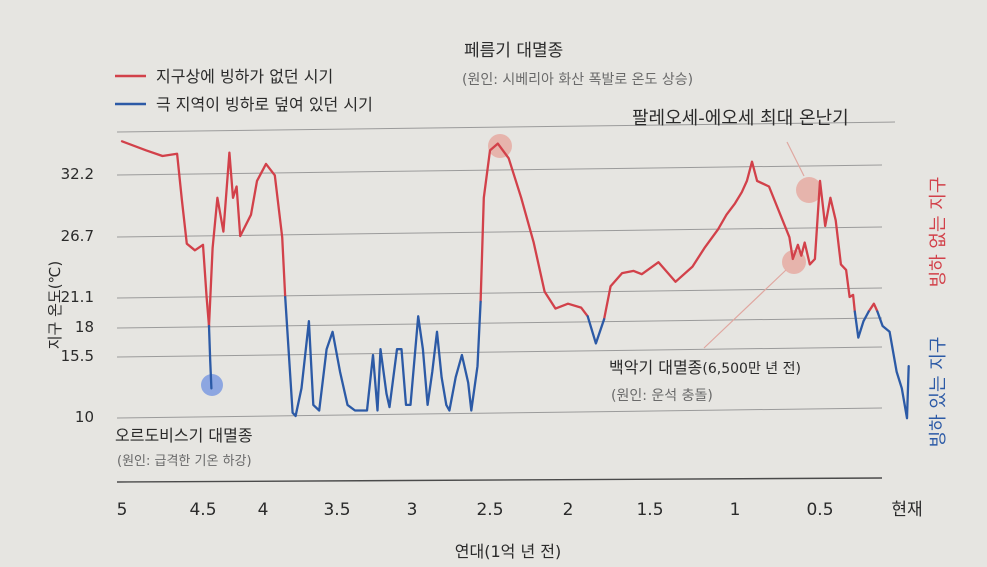 The image size is (987, 567). I want to click on cretaceous-title-date: (6,500만 년 전), so click(751, 369).